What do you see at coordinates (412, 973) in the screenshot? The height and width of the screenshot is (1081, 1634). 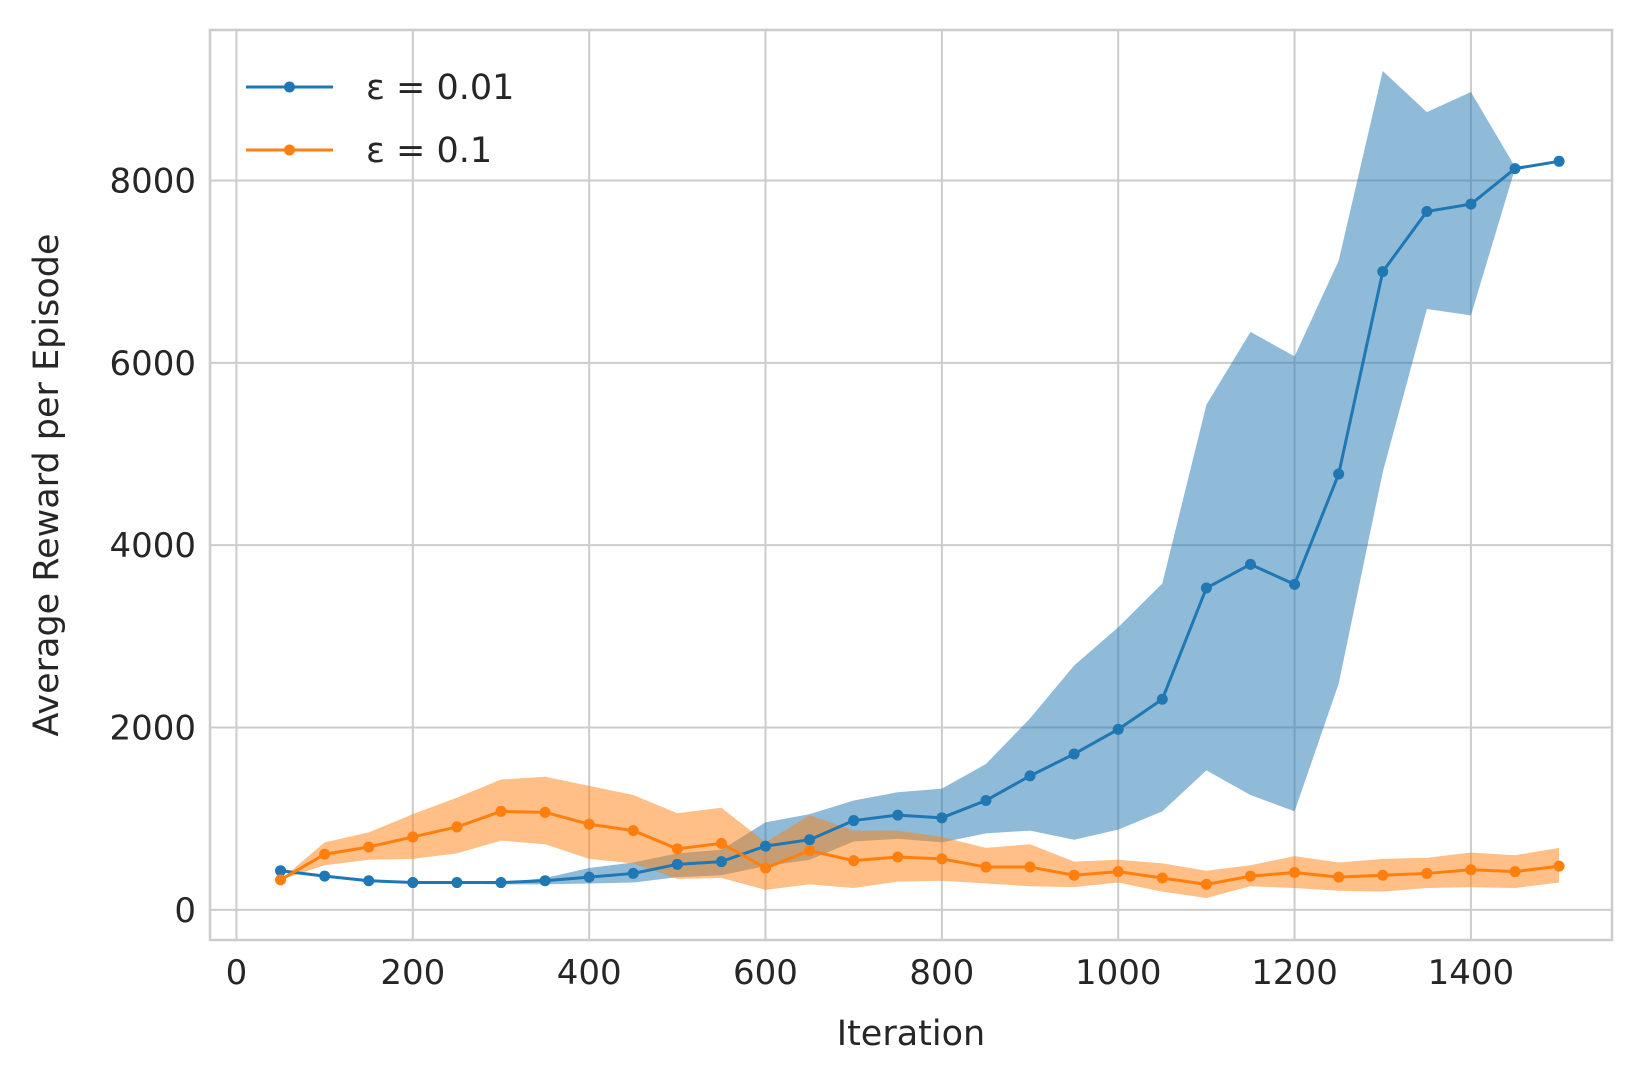 I see `x-tick-label: 200` at bounding box center [412, 973].